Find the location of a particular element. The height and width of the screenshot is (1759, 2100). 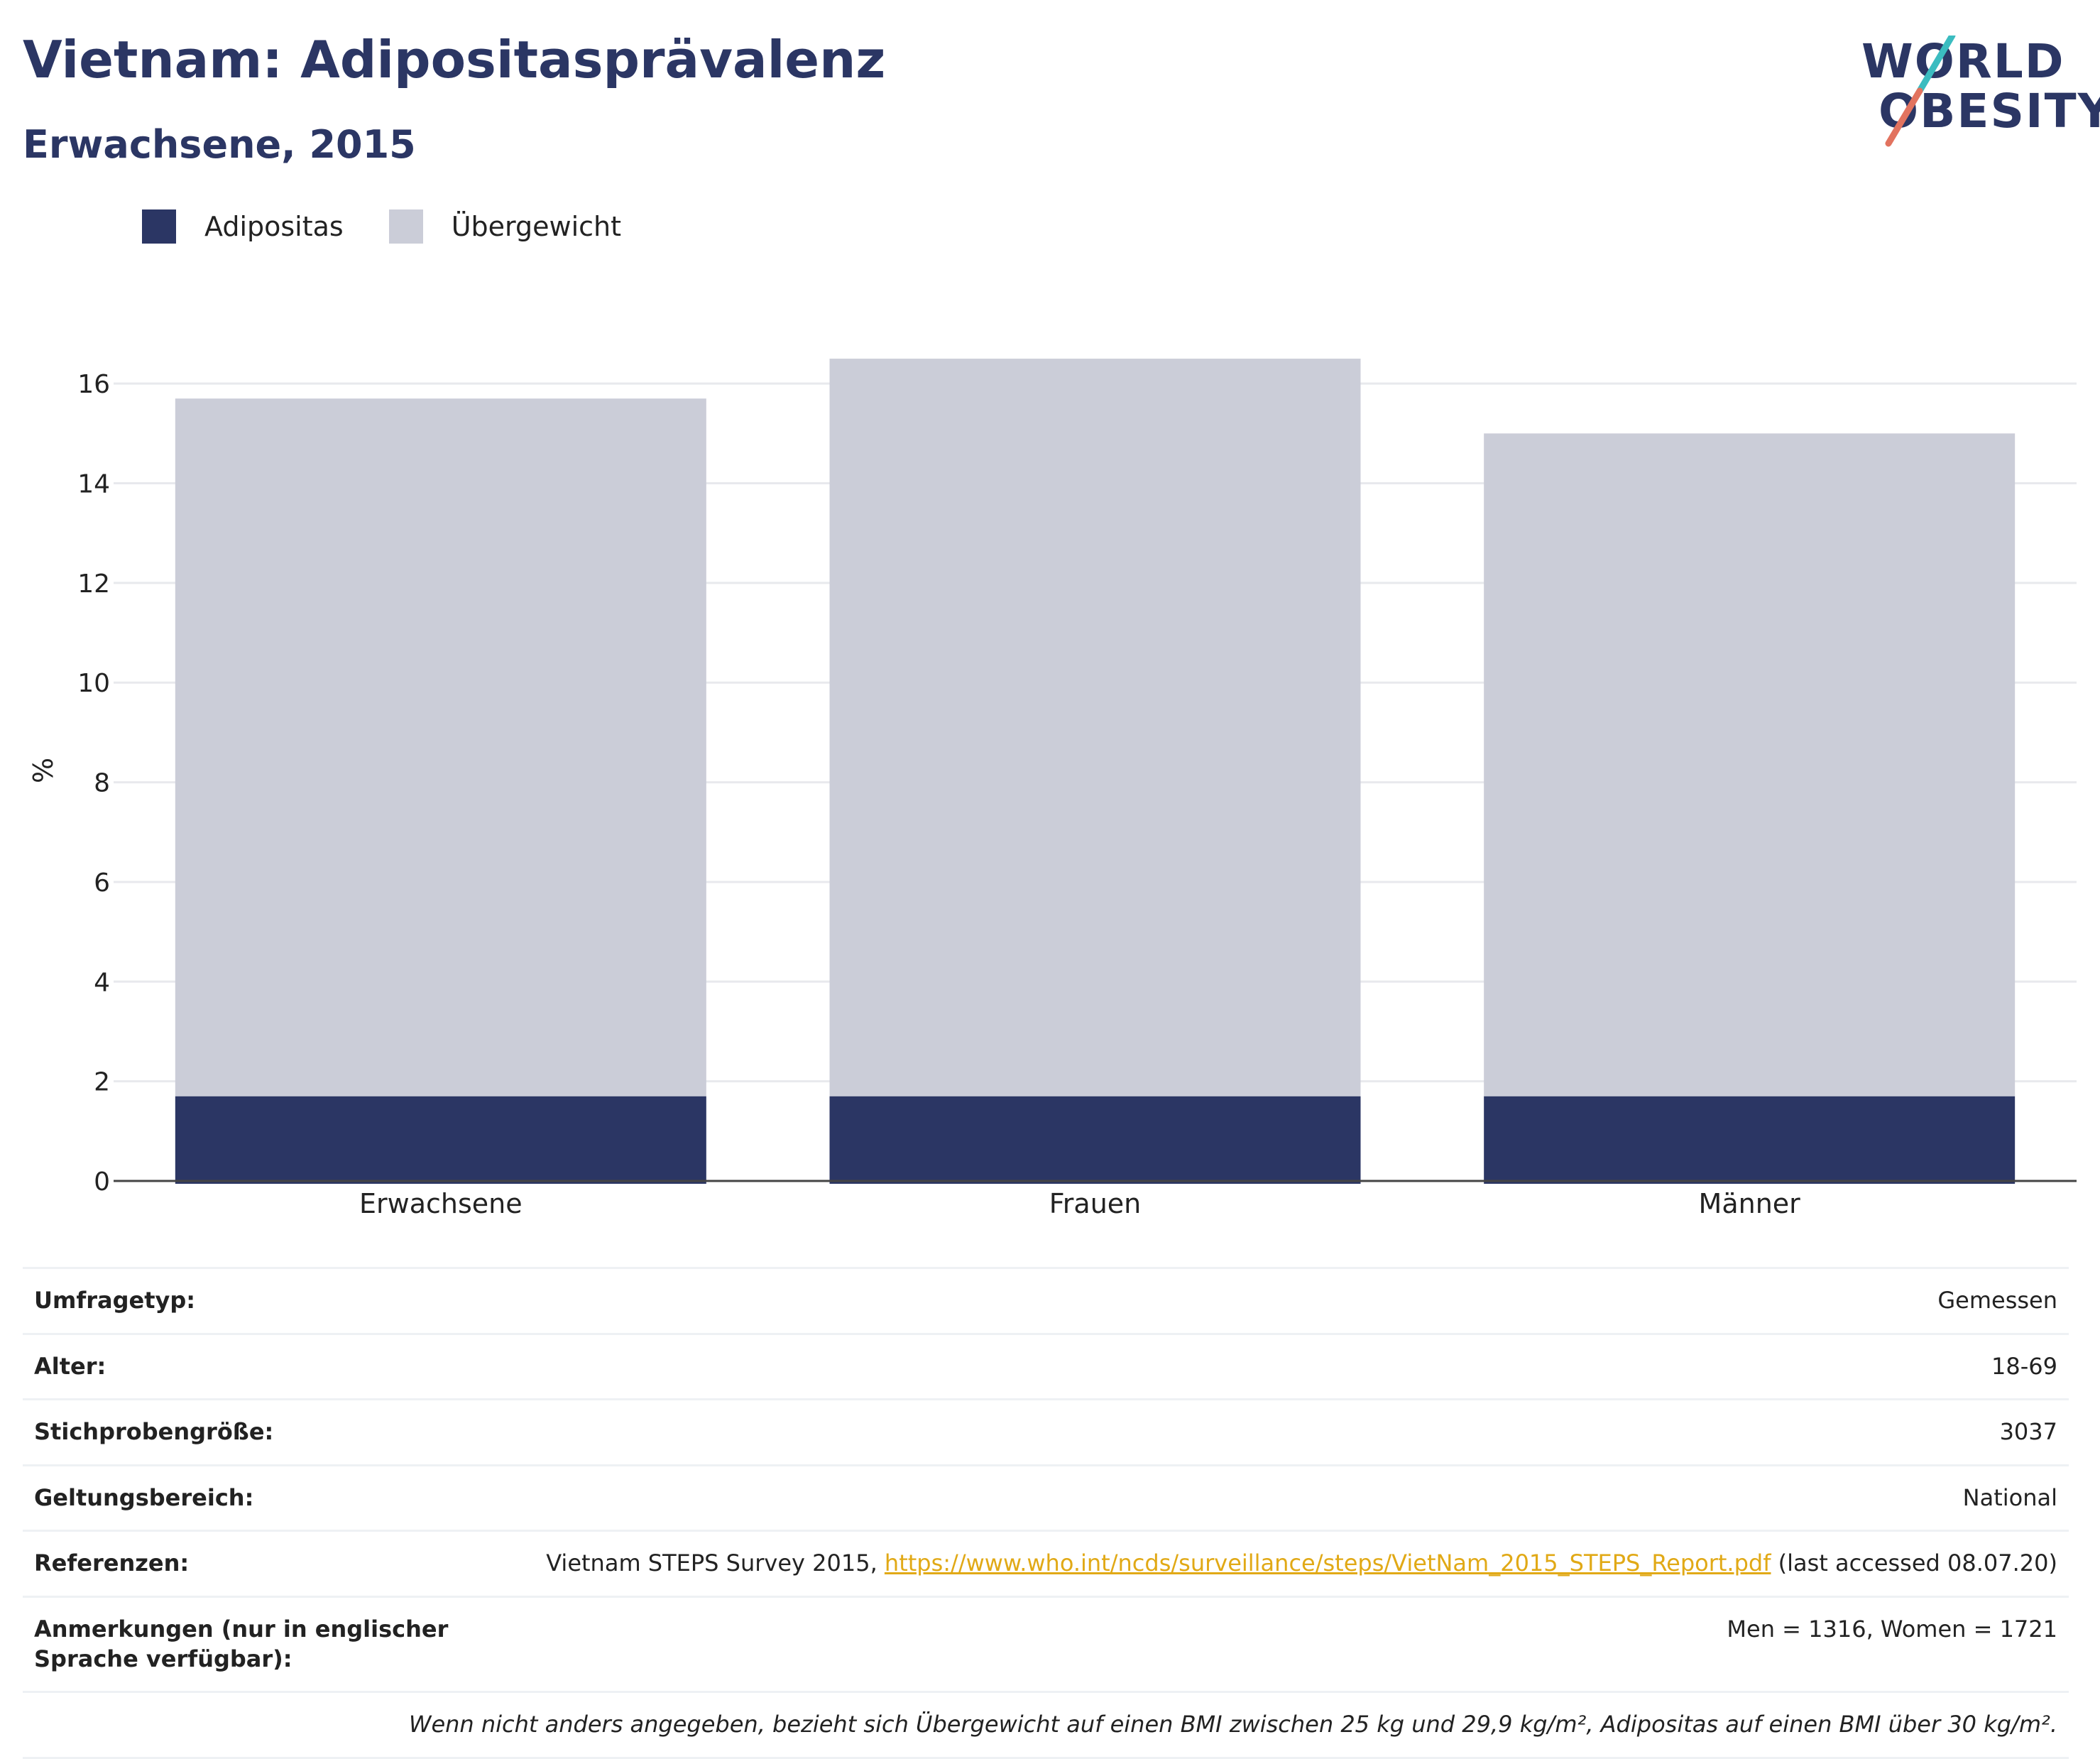

info-label: Referenzen: is located at coordinates (112, 1564).